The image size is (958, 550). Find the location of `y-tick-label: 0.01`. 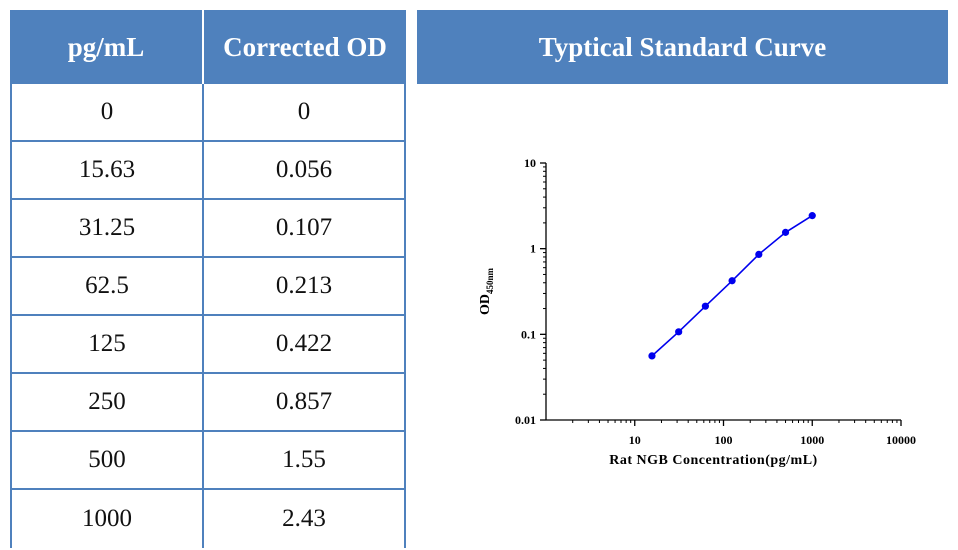

y-tick-label: 0.01 is located at coordinates (525, 420).